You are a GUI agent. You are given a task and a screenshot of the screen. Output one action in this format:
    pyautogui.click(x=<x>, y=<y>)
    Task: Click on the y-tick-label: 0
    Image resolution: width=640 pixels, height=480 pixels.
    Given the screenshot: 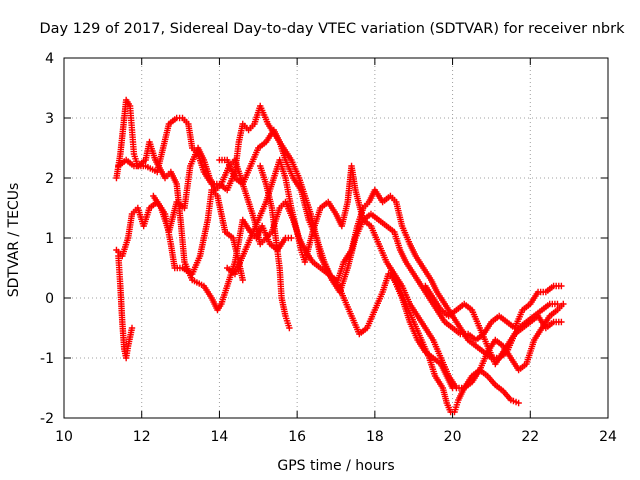 What is the action you would take?
    pyautogui.click(x=49, y=299)
    